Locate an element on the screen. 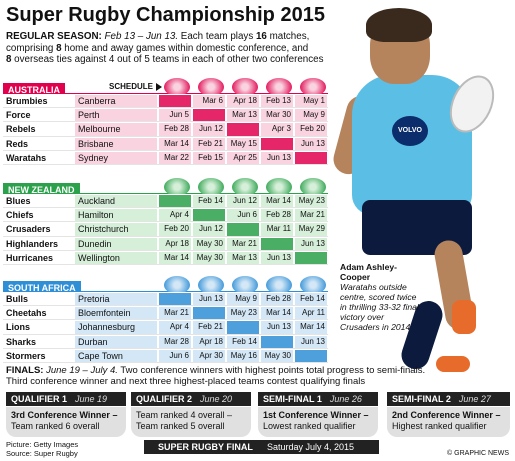 The width and height of the screenshot is (515, 461). conference-label: SOUTH AFRICA is located at coordinates (42, 288).